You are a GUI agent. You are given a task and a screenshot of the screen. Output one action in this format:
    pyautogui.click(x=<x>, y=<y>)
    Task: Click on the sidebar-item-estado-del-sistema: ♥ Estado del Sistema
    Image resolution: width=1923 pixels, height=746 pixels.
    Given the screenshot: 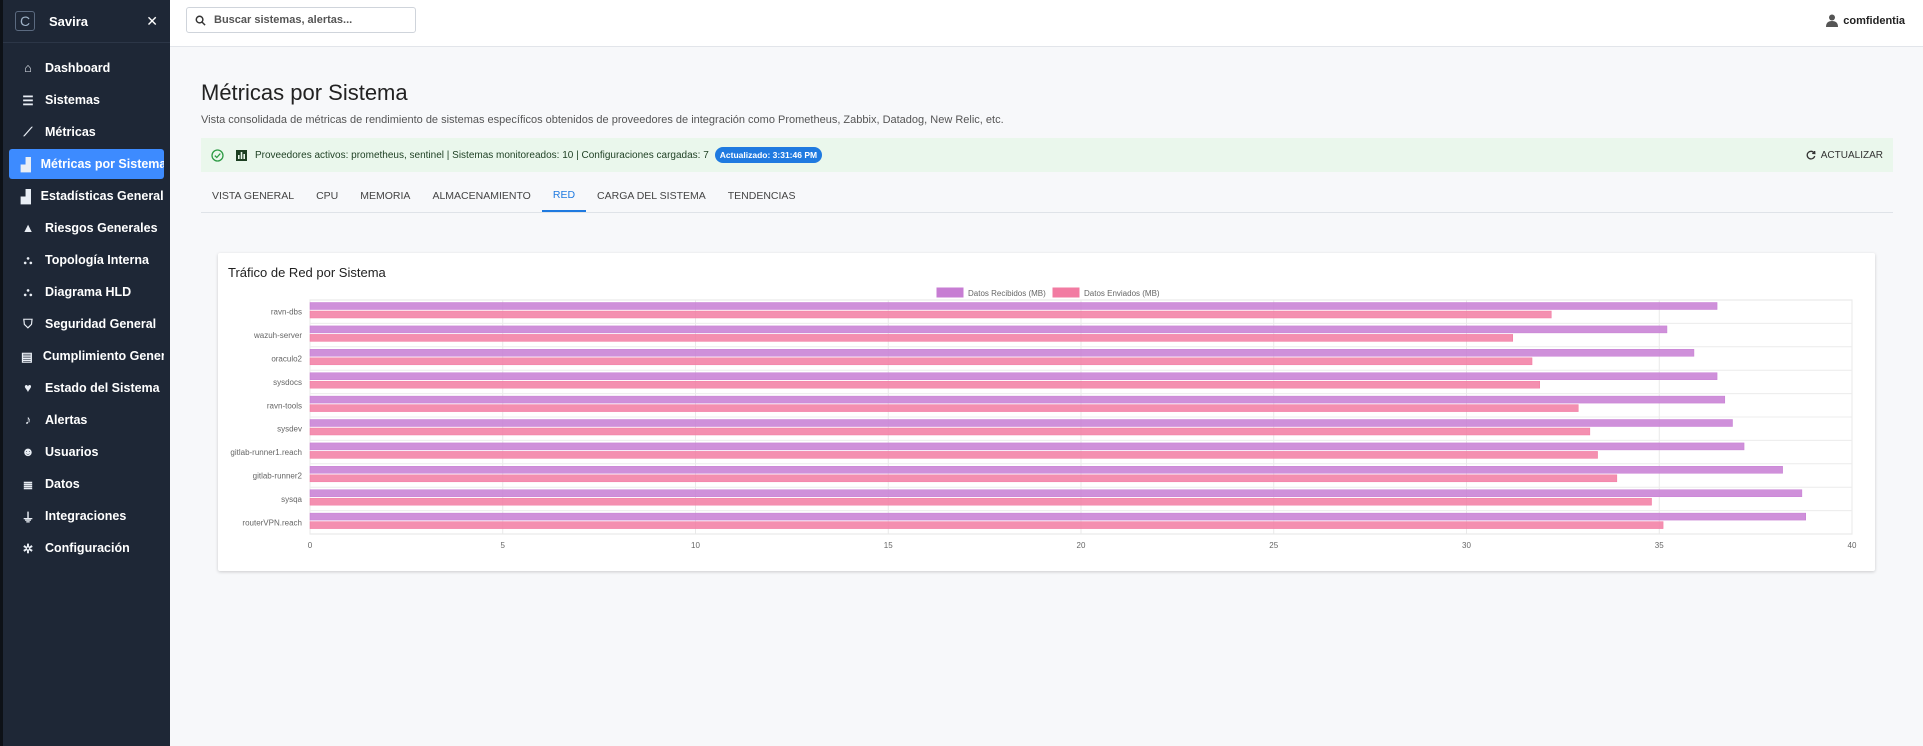 What is the action you would take?
    pyautogui.click(x=86, y=388)
    